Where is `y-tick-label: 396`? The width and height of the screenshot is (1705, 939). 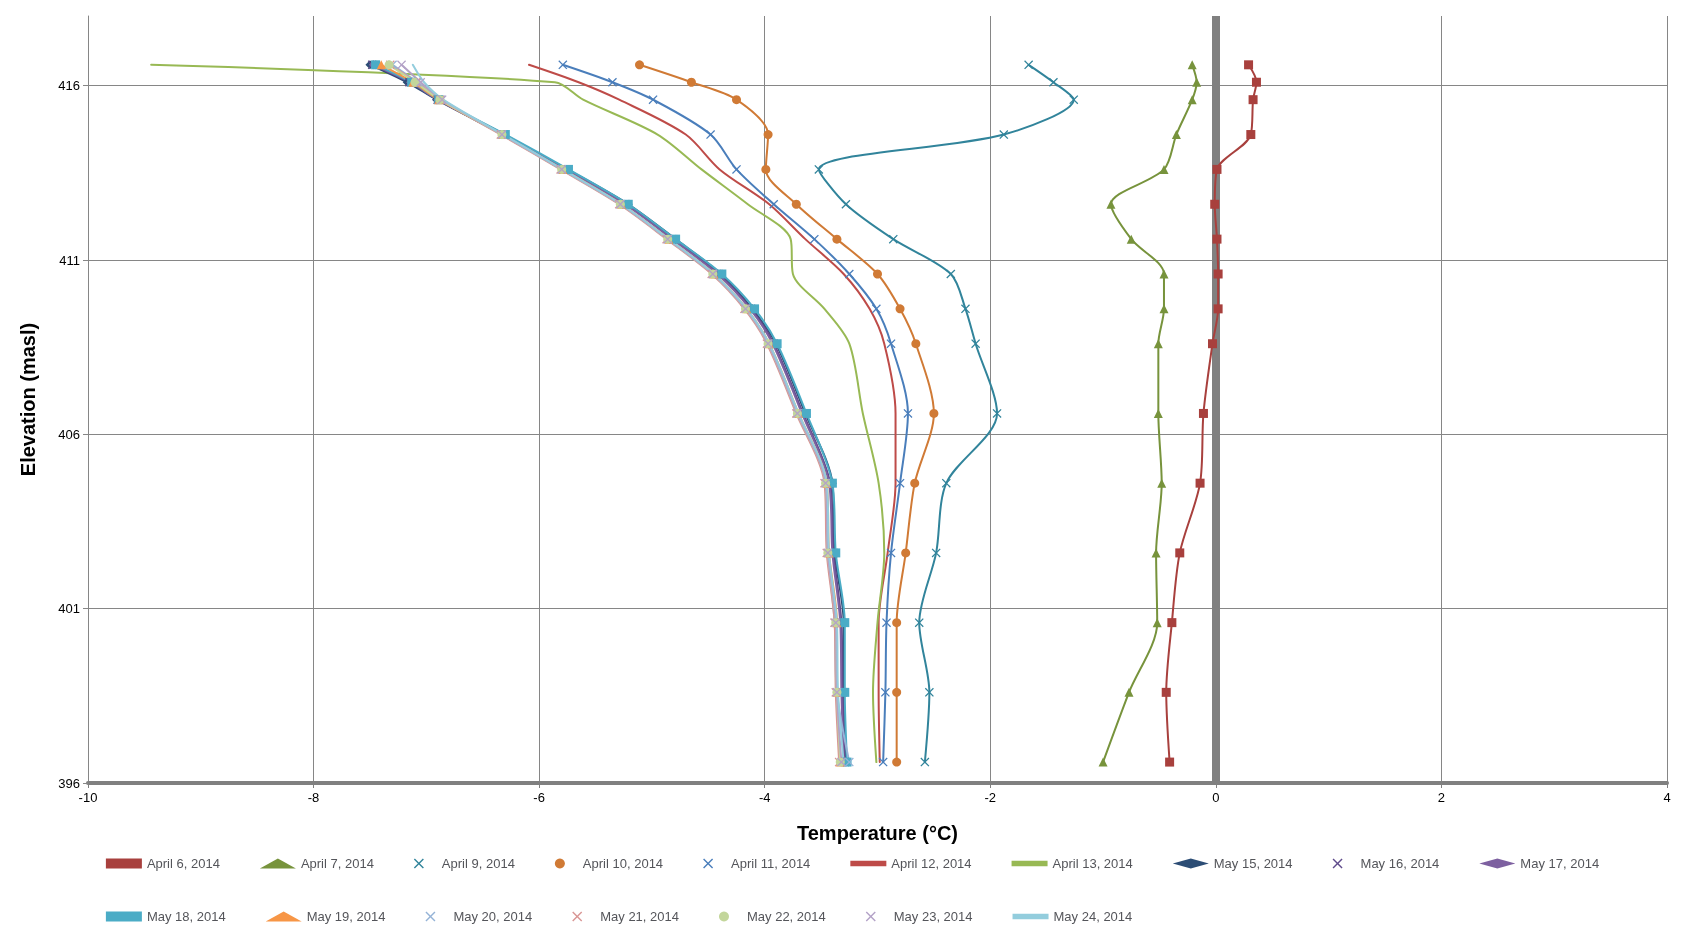 y-tick-label: 396 is located at coordinates (69, 783).